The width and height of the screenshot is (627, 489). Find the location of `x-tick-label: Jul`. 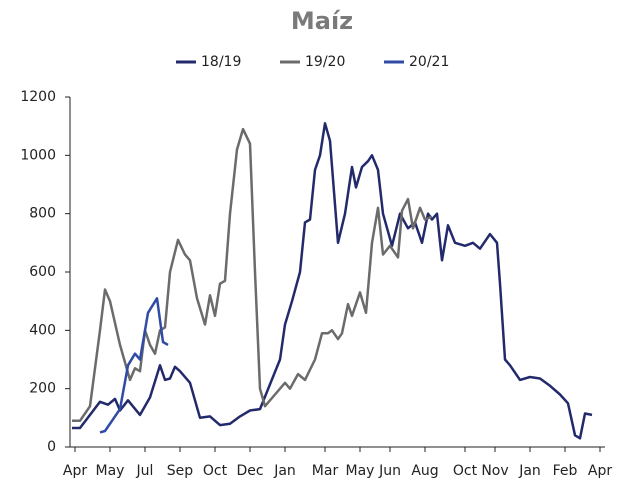

x-tick-label: Jul is located at coordinates (145, 471).